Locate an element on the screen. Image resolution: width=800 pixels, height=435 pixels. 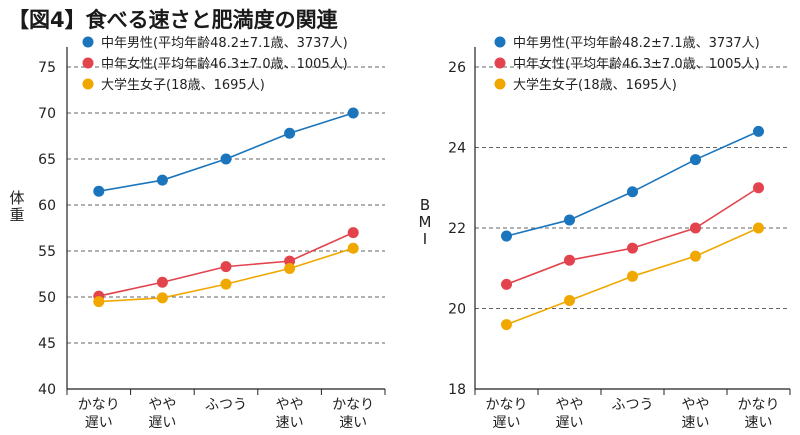
weight-y-tick-label: 55 is located at coordinates (47, 252).